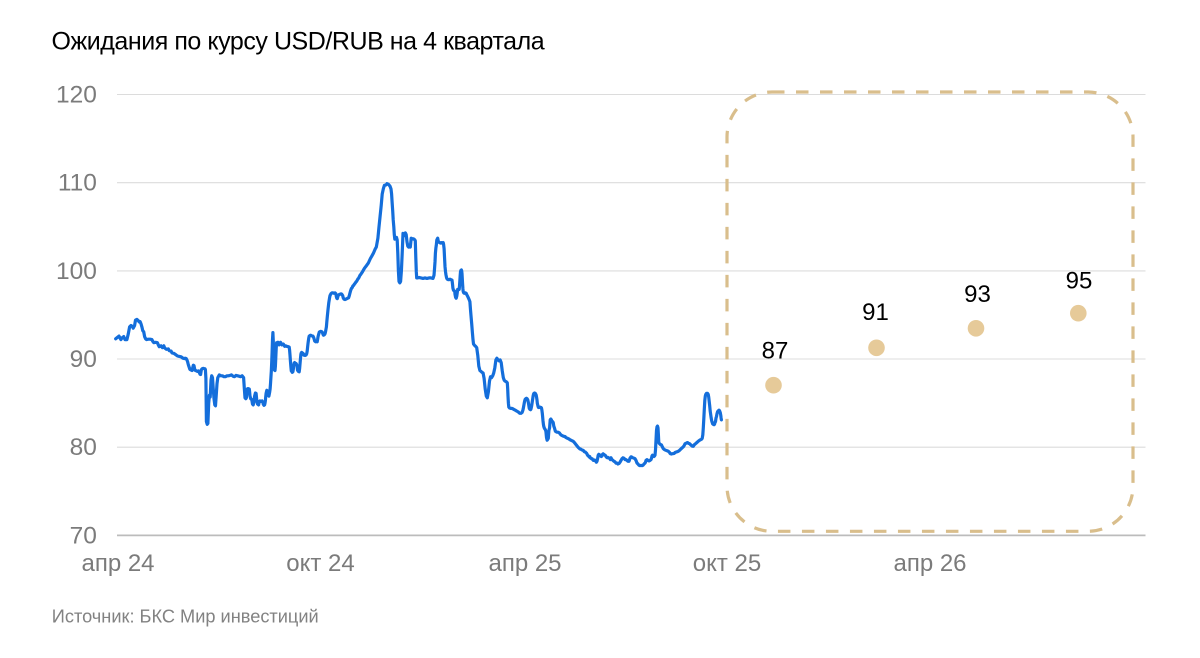 The height and width of the screenshot is (658, 1200). Describe the element at coordinates (83, 535) in the screenshot. I see `svg-text: 70` at that location.